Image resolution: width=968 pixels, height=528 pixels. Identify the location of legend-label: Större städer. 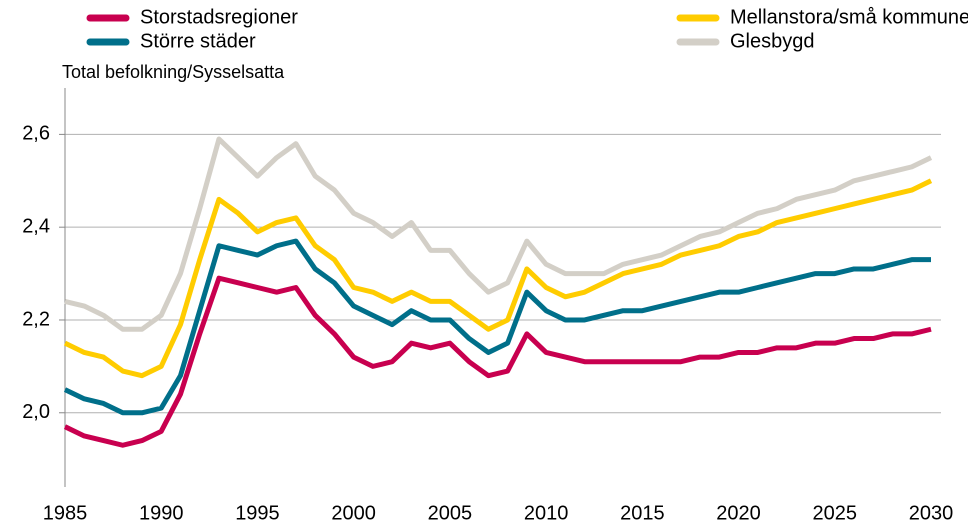
(198, 41).